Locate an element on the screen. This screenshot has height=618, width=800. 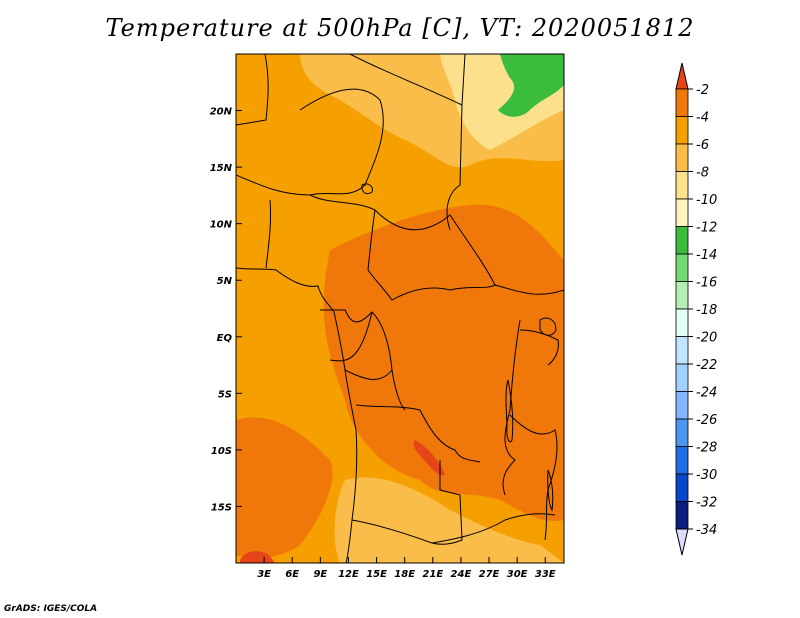
lon-tick-label: 30E is located at coordinates (517, 574).